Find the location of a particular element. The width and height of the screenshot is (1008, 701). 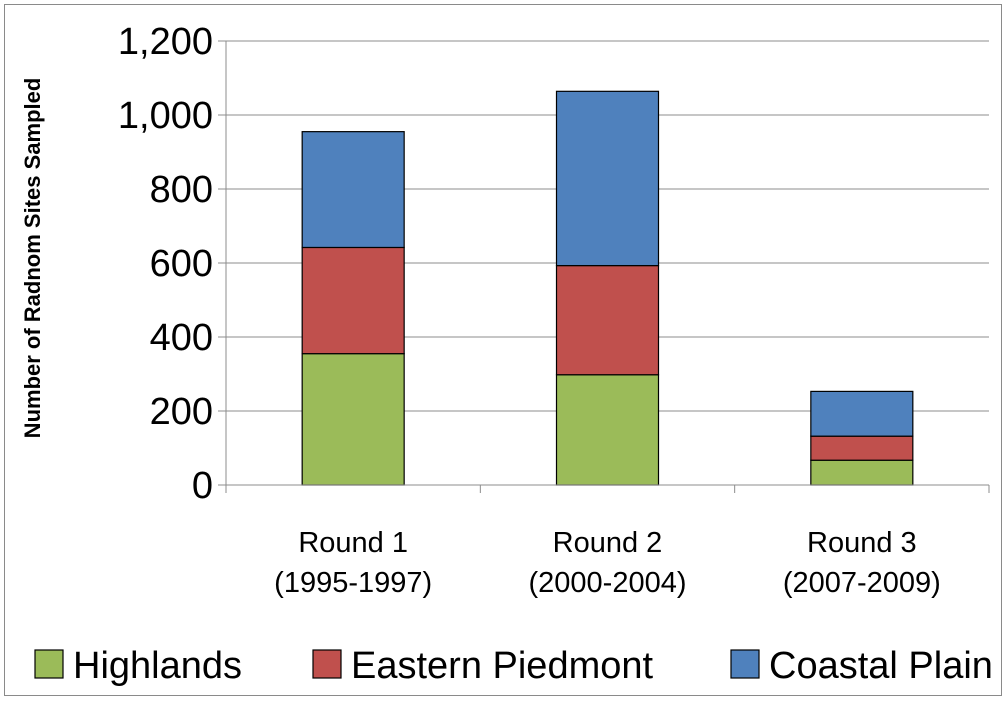

y-tick-label: 200 is located at coordinates (181, 412).